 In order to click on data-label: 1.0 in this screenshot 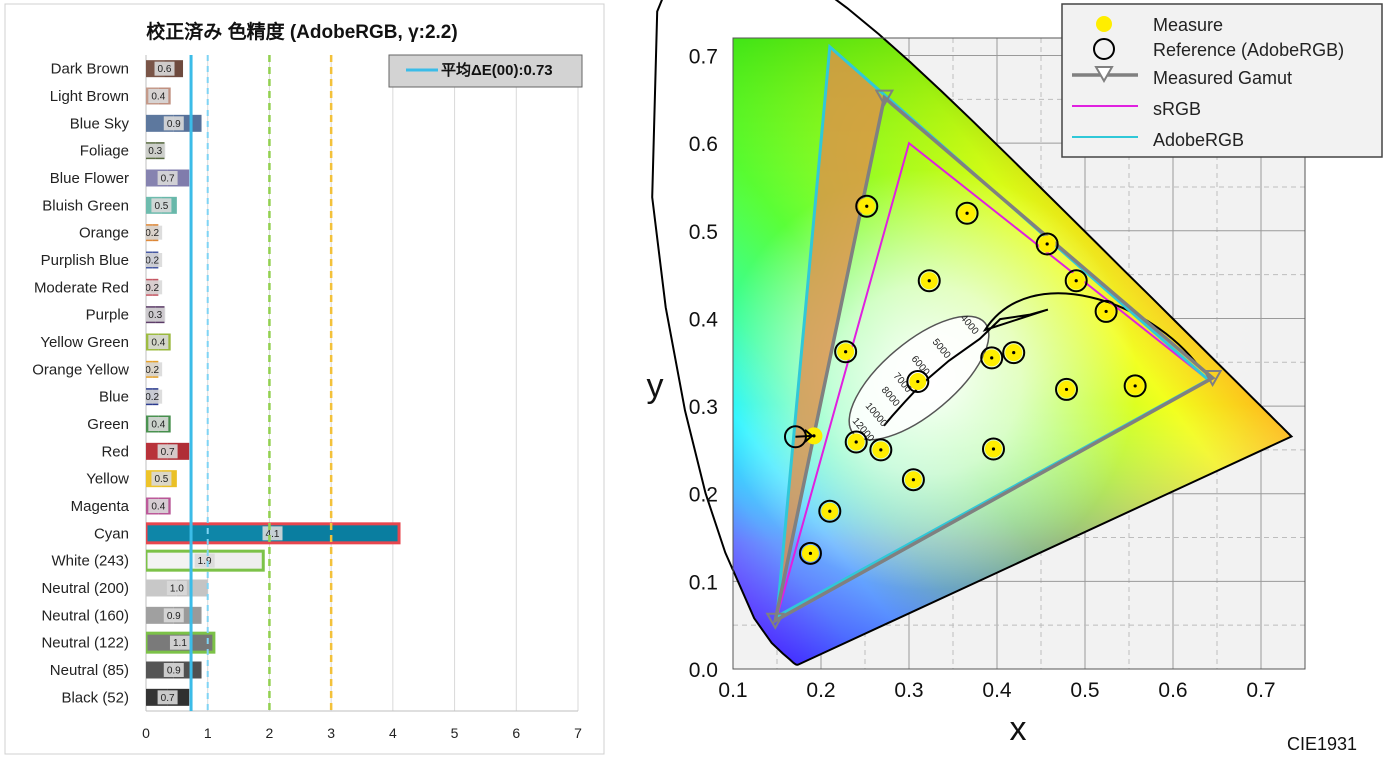, I will do `click(177, 589)`.